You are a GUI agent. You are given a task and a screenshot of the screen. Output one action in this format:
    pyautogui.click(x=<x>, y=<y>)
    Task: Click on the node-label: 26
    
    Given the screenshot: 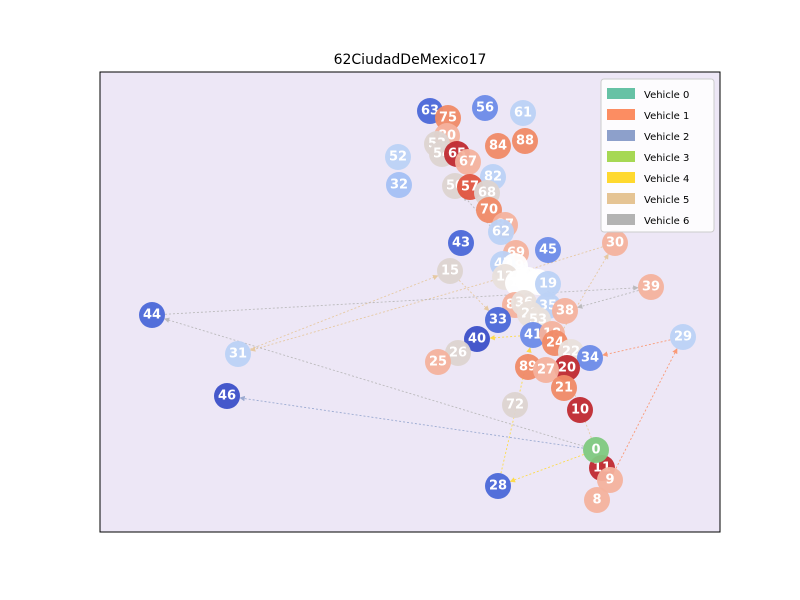 What is the action you would take?
    pyautogui.click(x=458, y=353)
    